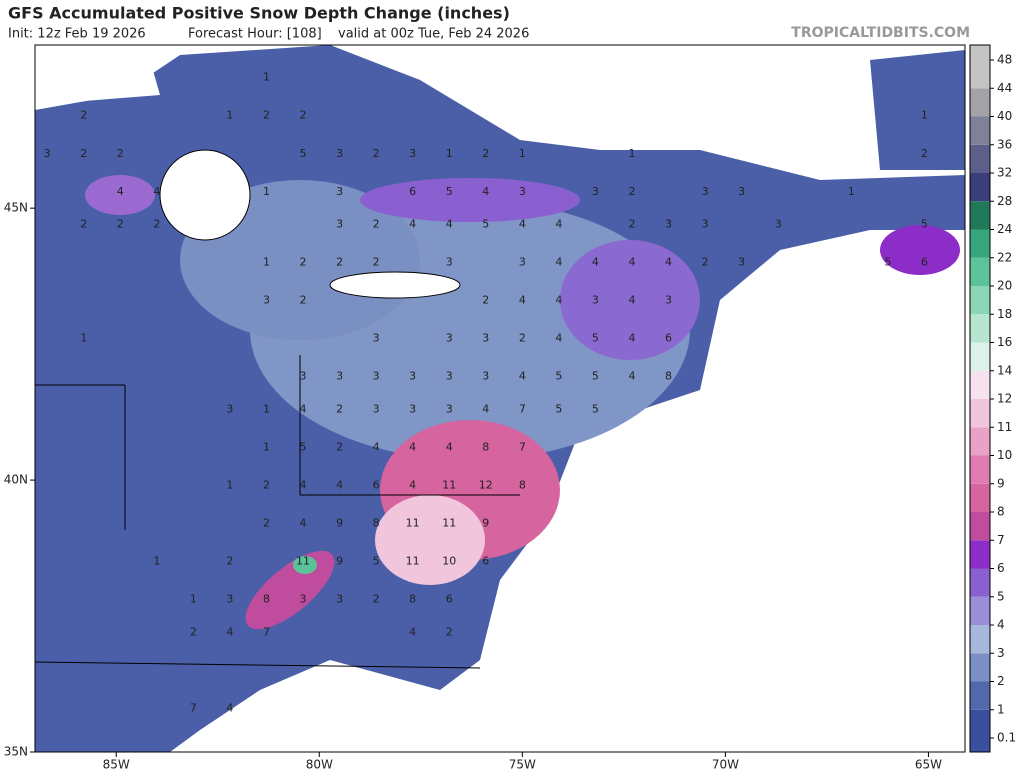  What do you see at coordinates (1006, 738) in the screenshot?
I see `colorbar-label: 0.1` at bounding box center [1006, 738].